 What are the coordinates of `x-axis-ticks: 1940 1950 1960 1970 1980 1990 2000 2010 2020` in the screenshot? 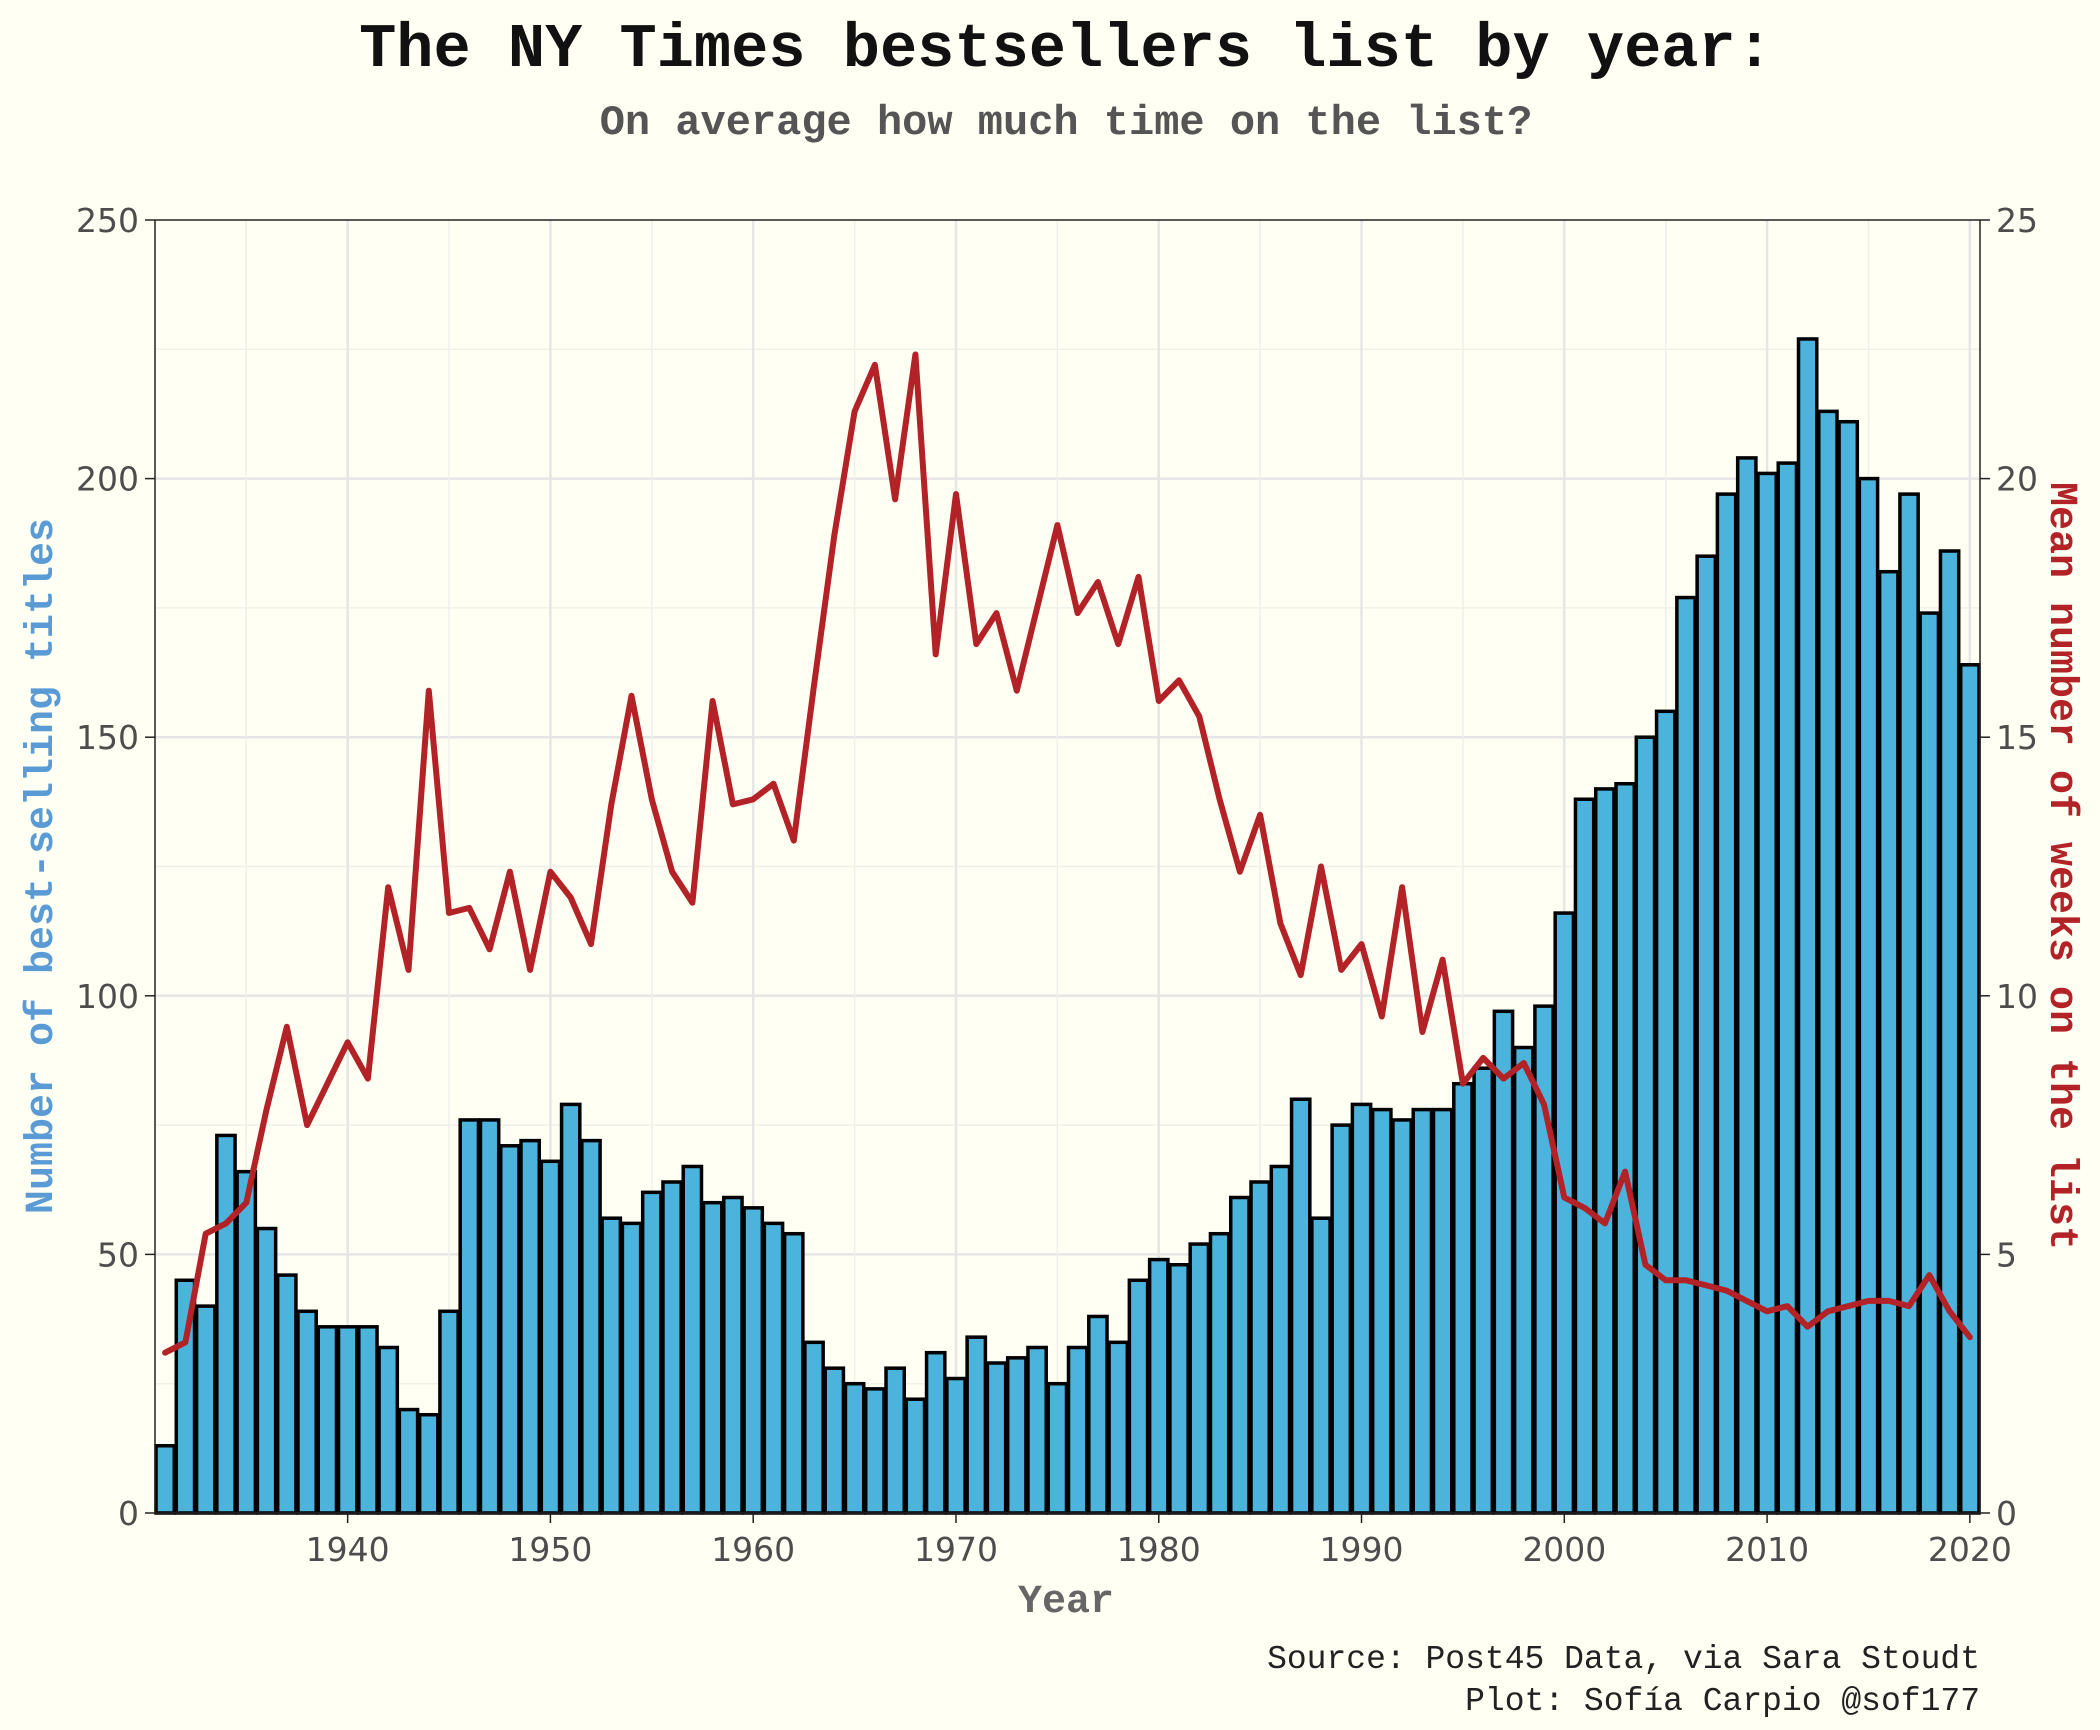 It's located at (1159, 1541).